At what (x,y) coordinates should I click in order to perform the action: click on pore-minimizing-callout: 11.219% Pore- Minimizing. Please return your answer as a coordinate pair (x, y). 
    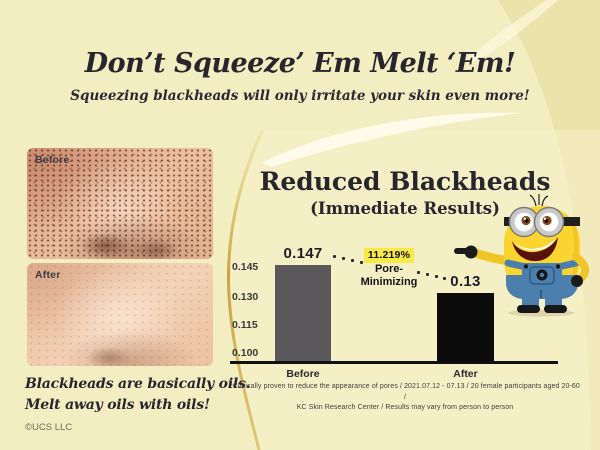
    Looking at the image, I should click on (389, 266).